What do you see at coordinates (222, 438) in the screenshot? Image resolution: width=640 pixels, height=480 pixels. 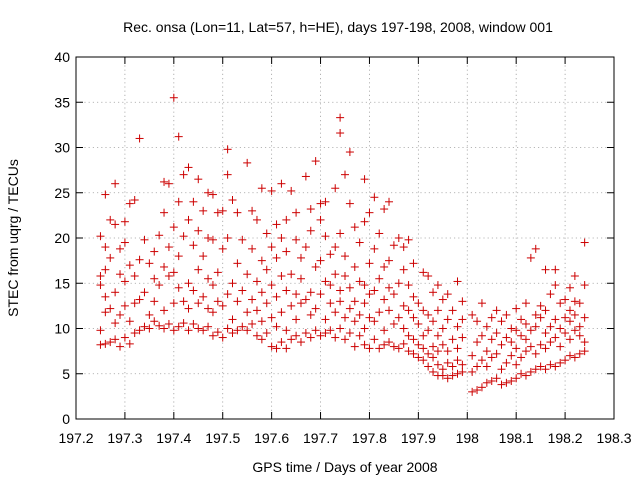 I see `x-tick-label: 197.5` at bounding box center [222, 438].